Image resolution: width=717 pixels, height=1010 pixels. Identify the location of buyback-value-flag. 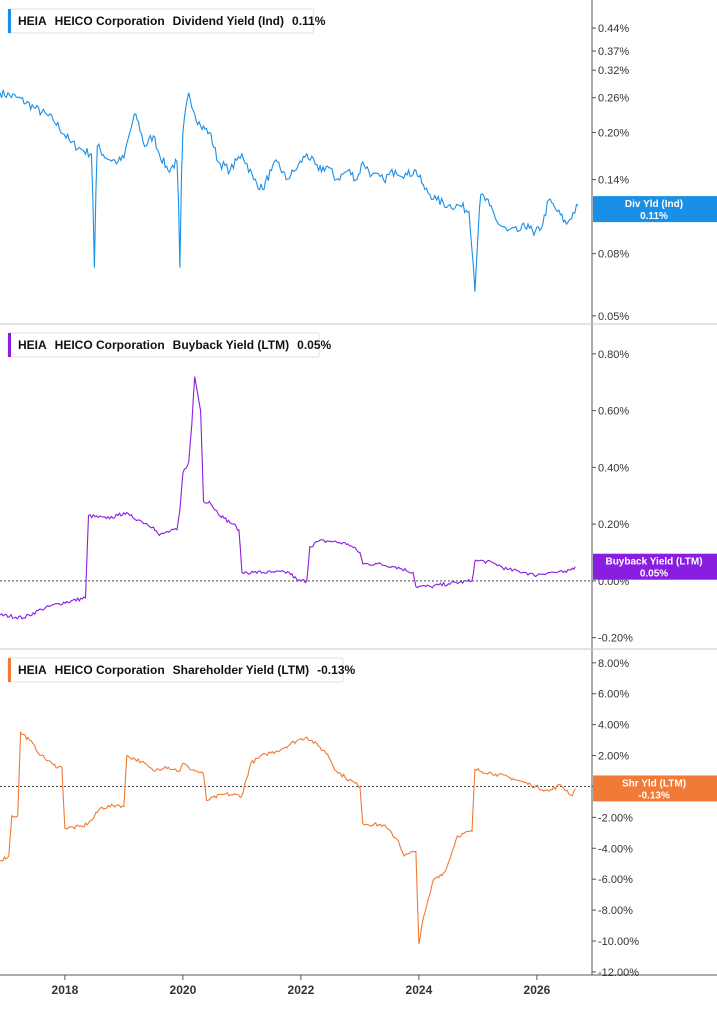
(655, 566).